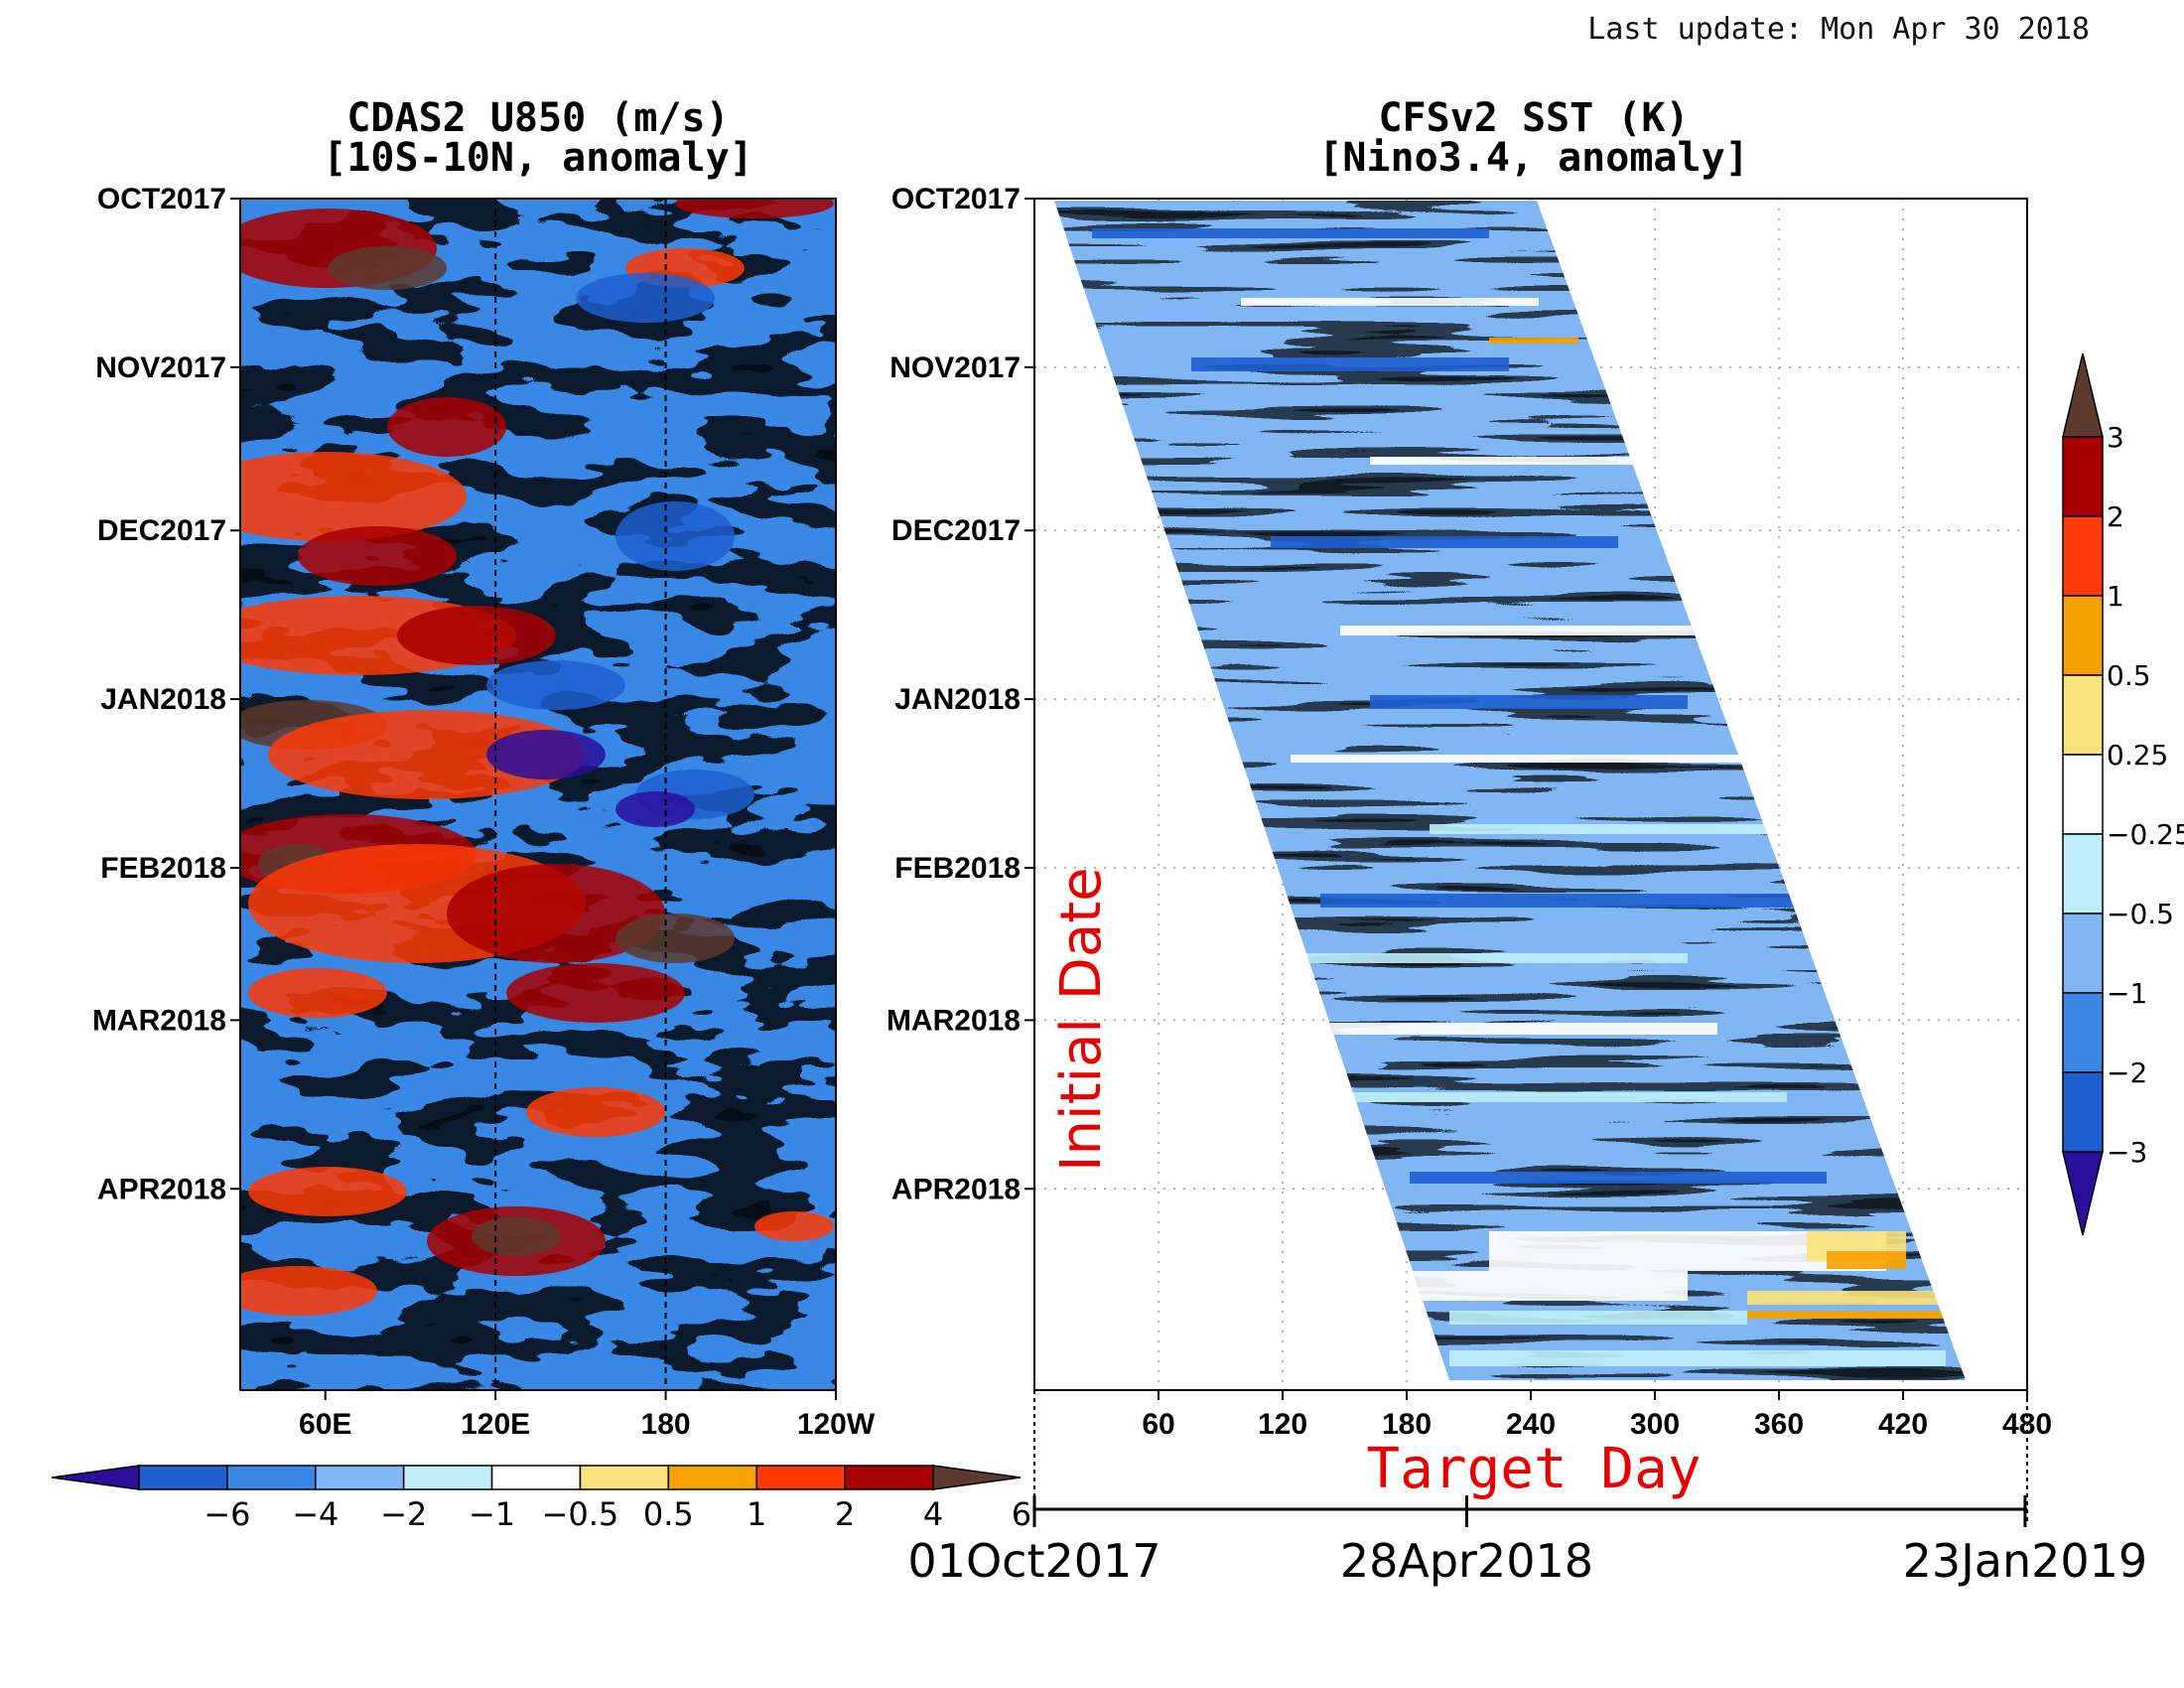  What do you see at coordinates (227, 1514) in the screenshot?
I see `colorbar-label: −6` at bounding box center [227, 1514].